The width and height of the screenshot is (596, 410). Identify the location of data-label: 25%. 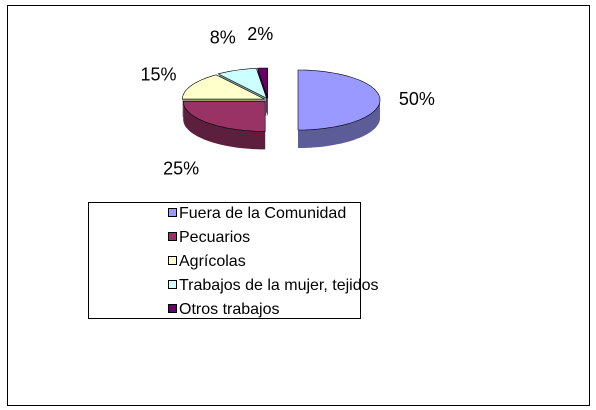
(181, 168).